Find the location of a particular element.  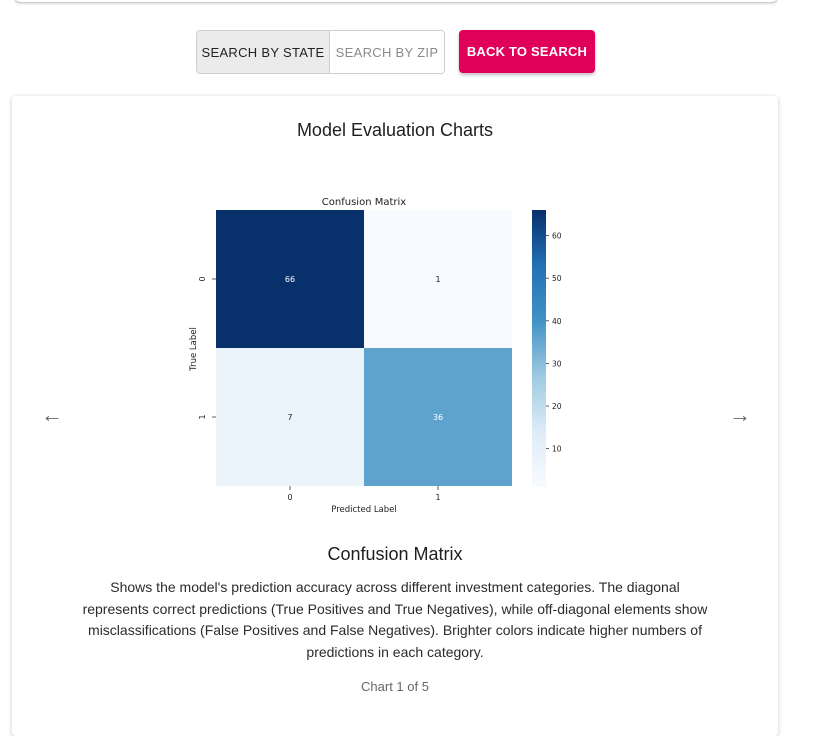

x-axis-label: Predicted Label is located at coordinates (364, 510).